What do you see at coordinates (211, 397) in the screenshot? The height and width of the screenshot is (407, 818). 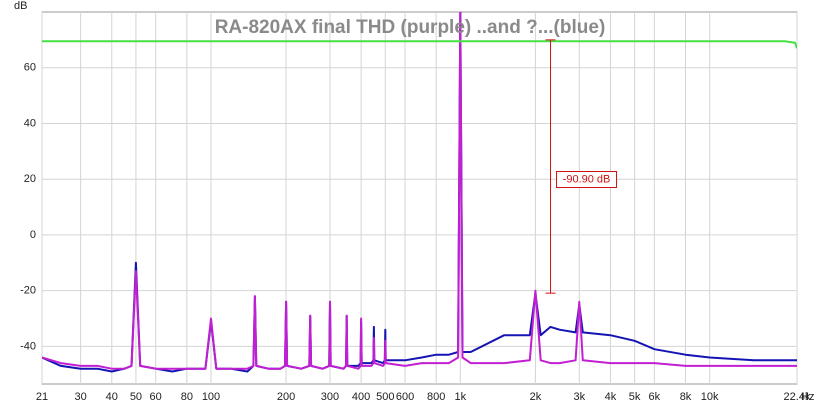 I see `x-tick-label: 100` at bounding box center [211, 397].